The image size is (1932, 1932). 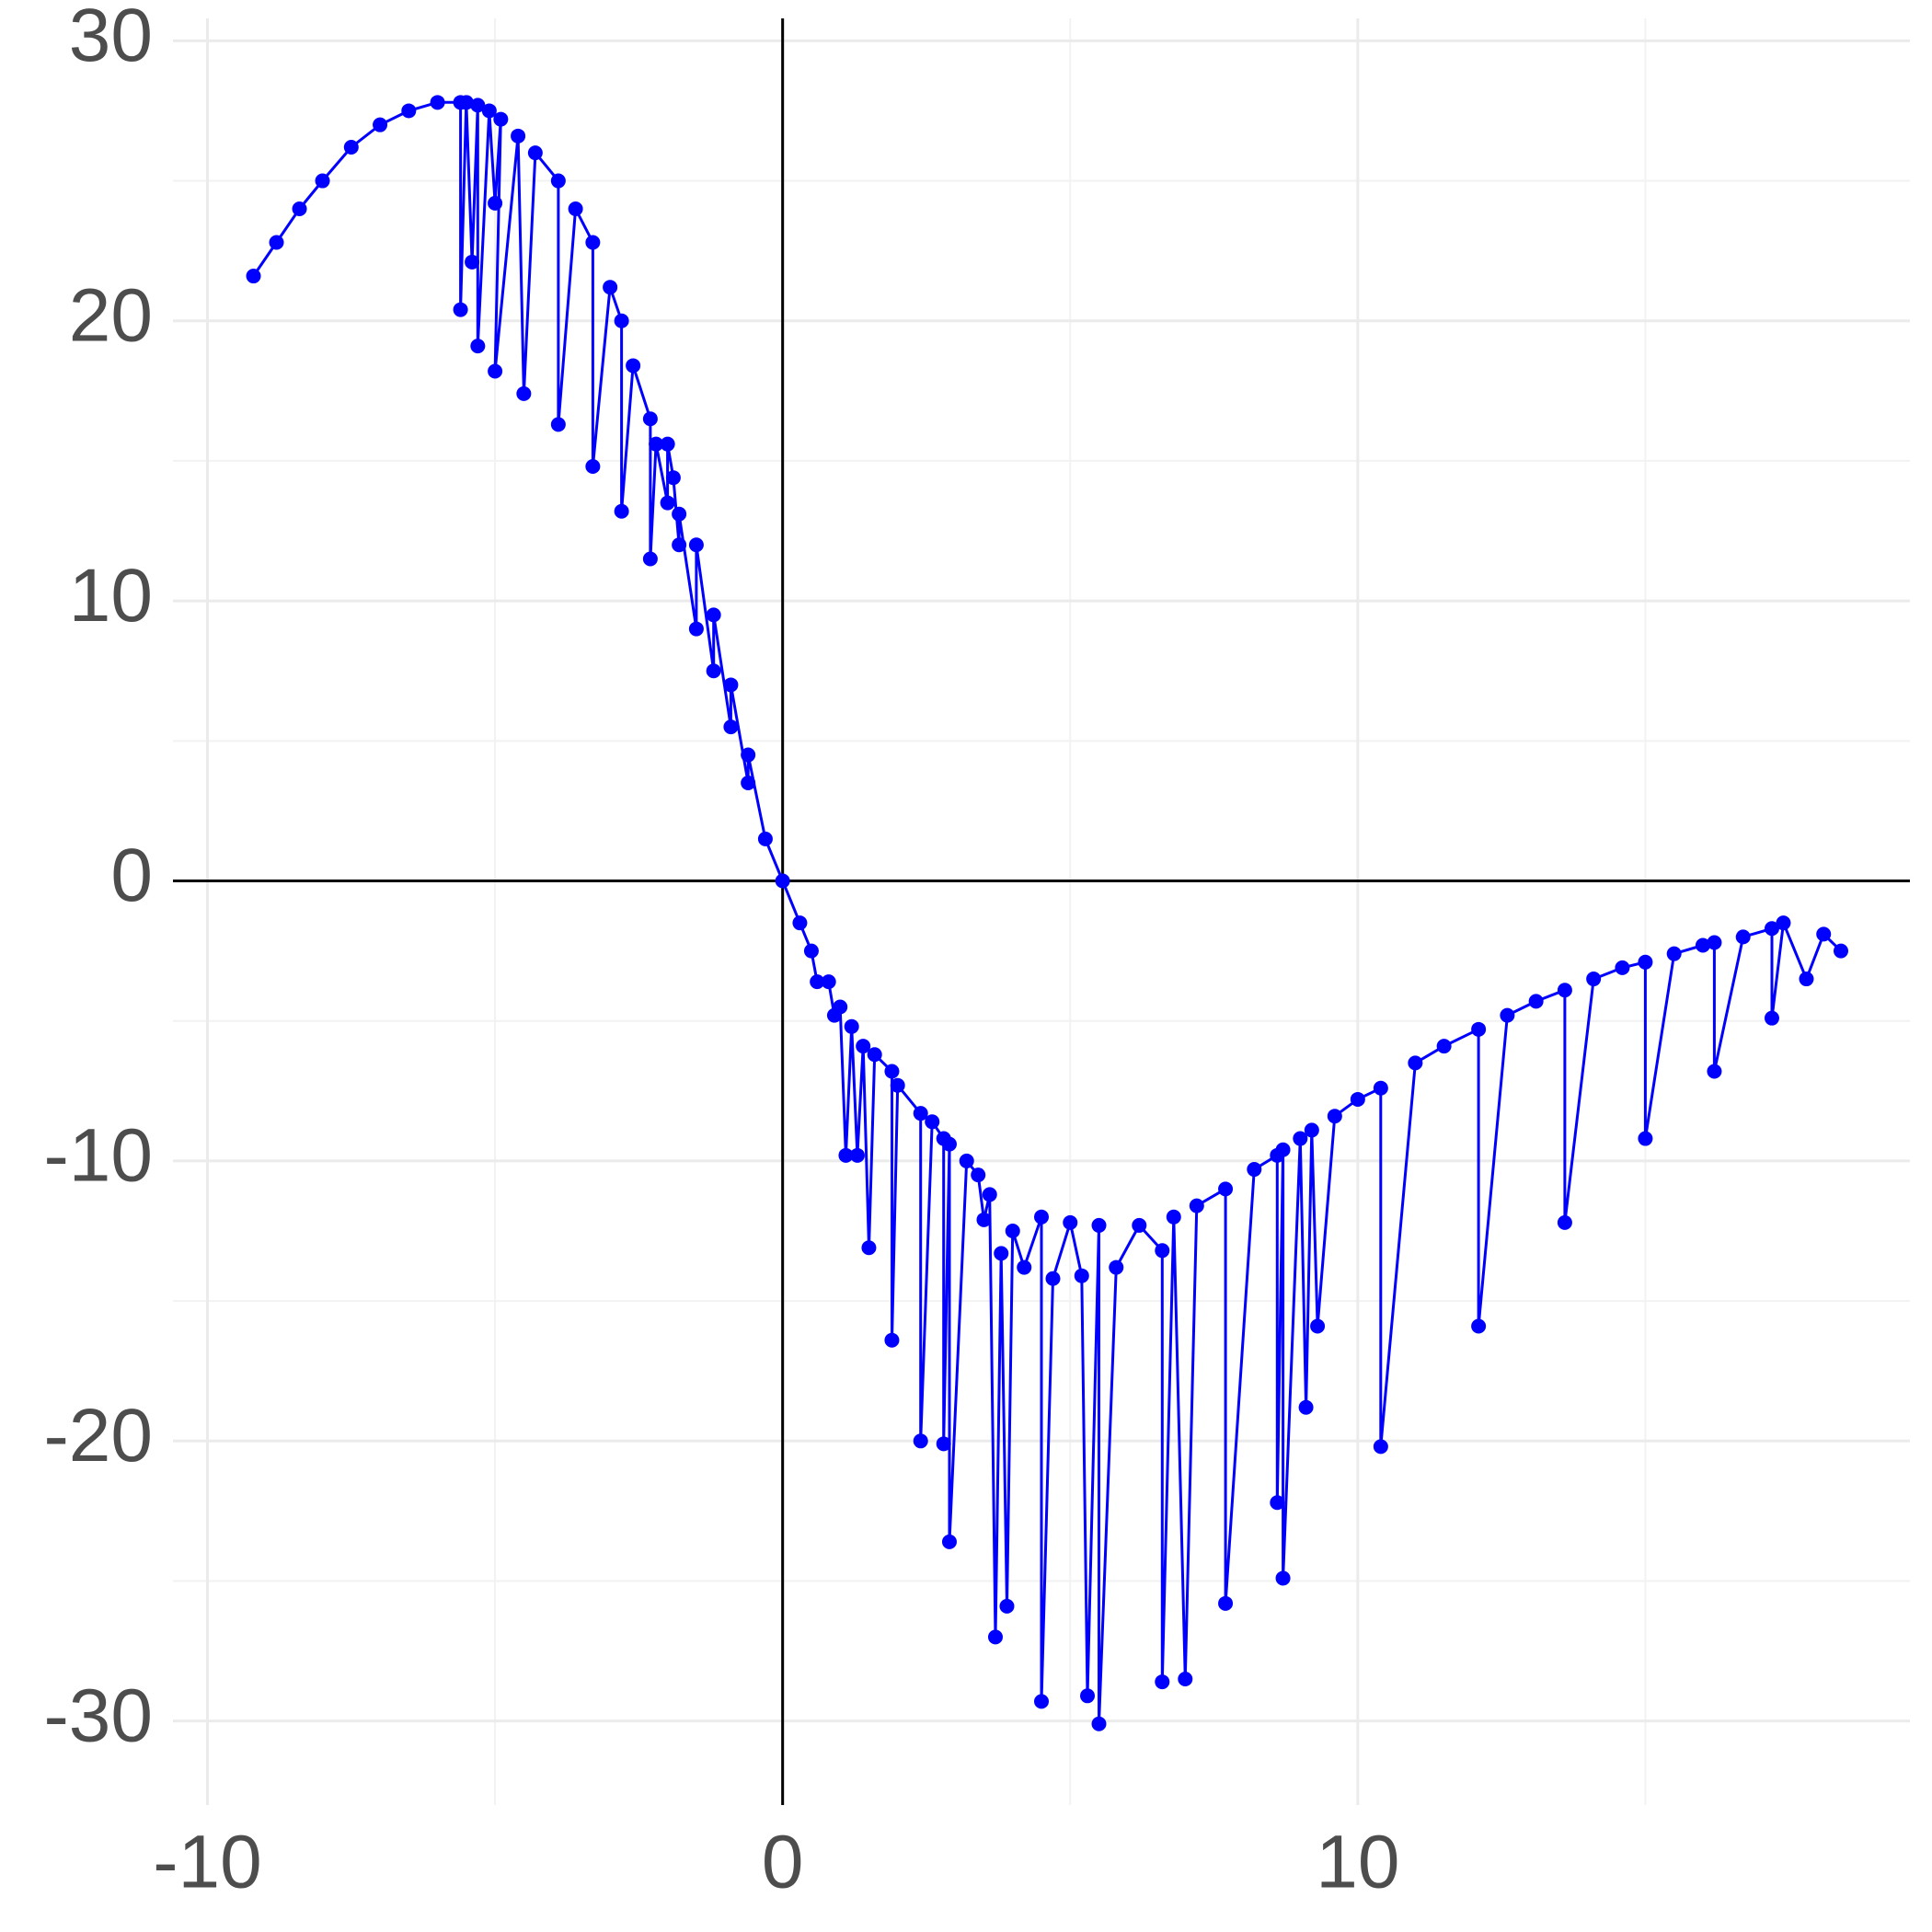 I want to click on x-tick-label: 0, so click(x=783, y=1862).